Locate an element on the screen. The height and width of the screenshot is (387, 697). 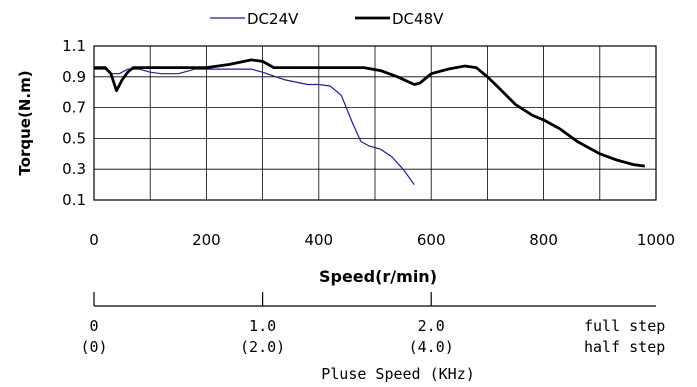
legend-label-dc48v: DC48V is located at coordinates (418, 19).